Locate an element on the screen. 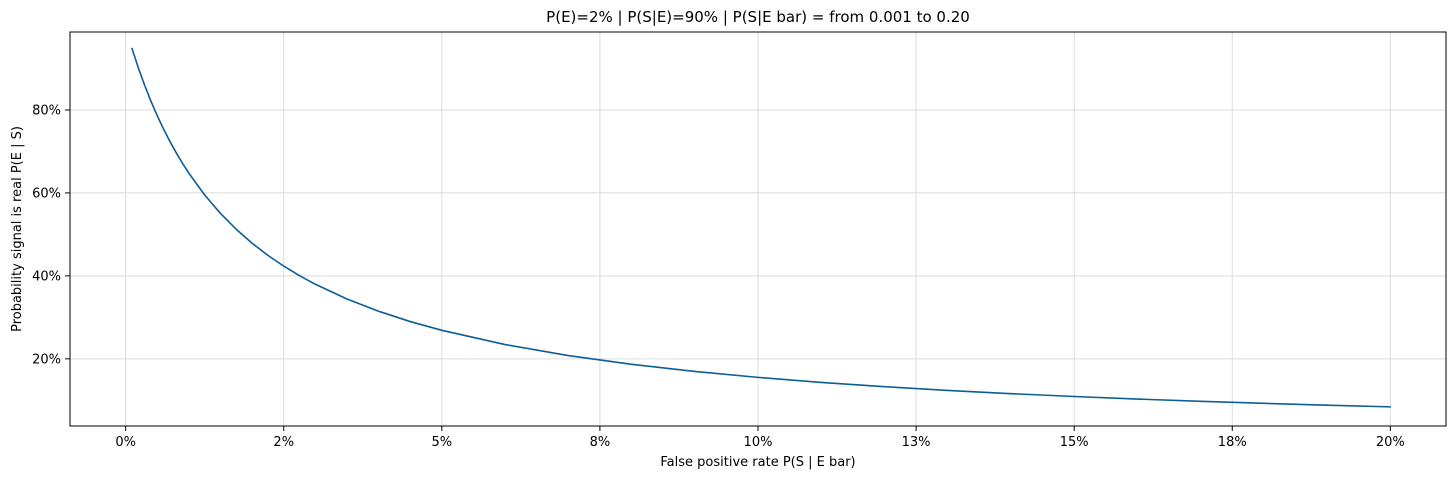 This screenshot has height=479, width=1456. x-tick-label: 5% is located at coordinates (442, 442).